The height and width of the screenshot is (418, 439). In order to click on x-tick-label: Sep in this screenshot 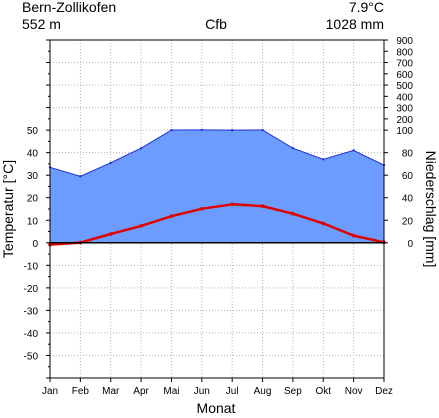, I will do `click(293, 391)`.